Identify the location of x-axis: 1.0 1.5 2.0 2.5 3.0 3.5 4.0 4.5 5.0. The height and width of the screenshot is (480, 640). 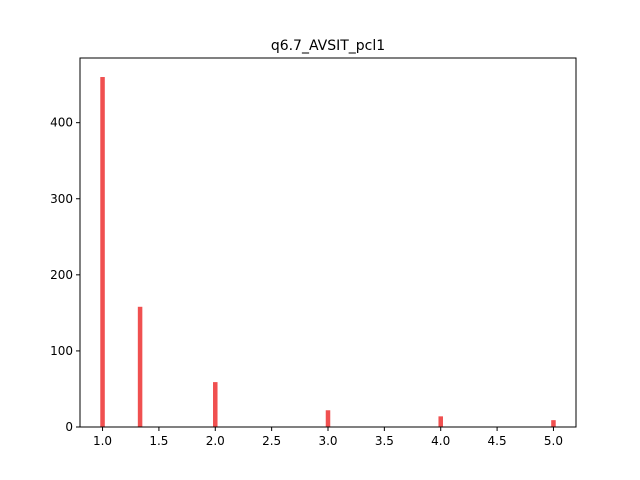
(328, 437).